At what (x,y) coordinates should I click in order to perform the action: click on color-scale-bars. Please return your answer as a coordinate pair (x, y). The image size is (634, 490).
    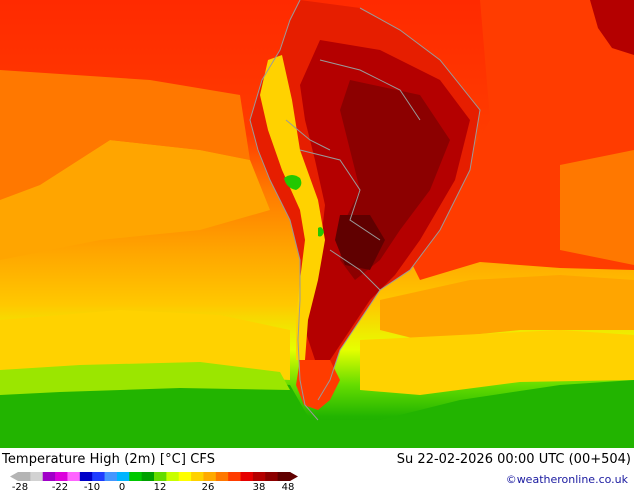
    Looking at the image, I should click on (154, 476).